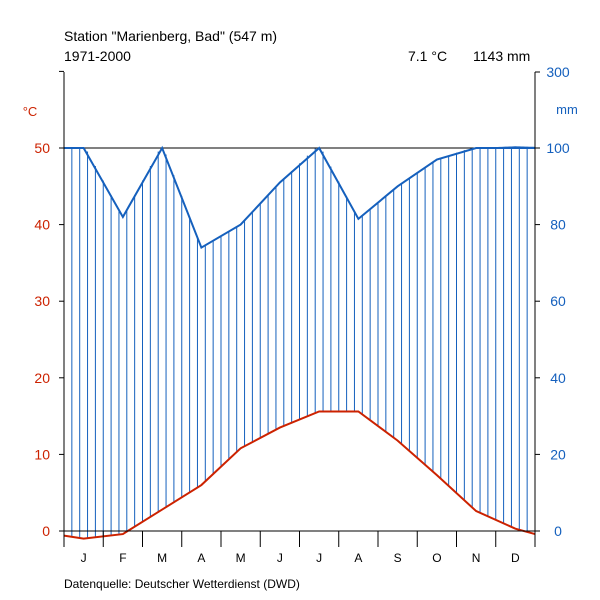 The height and width of the screenshot is (600, 600). Describe the element at coordinates (46, 531) in the screenshot. I see `left-tick-label: 0` at that location.